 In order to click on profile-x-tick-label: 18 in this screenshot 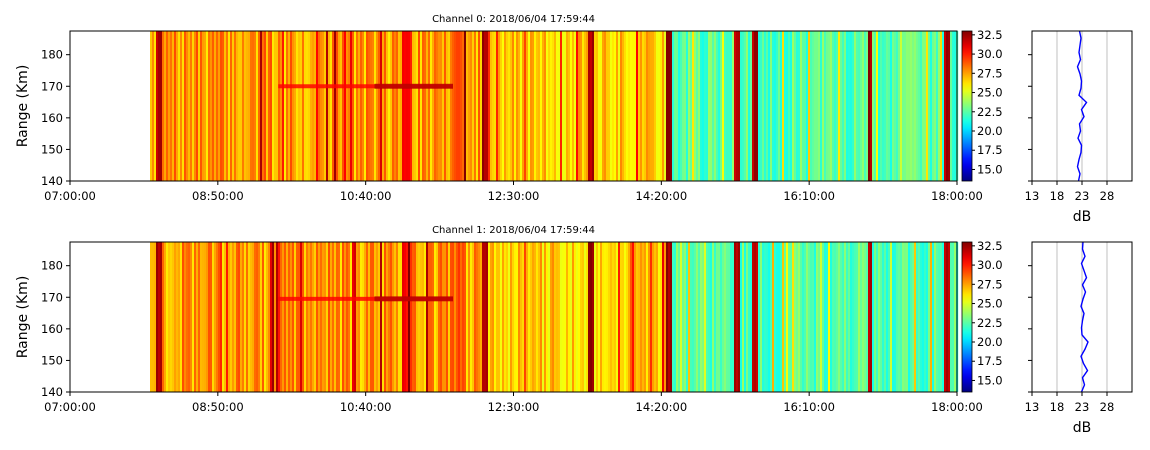, I will do `click(1057, 407)`.